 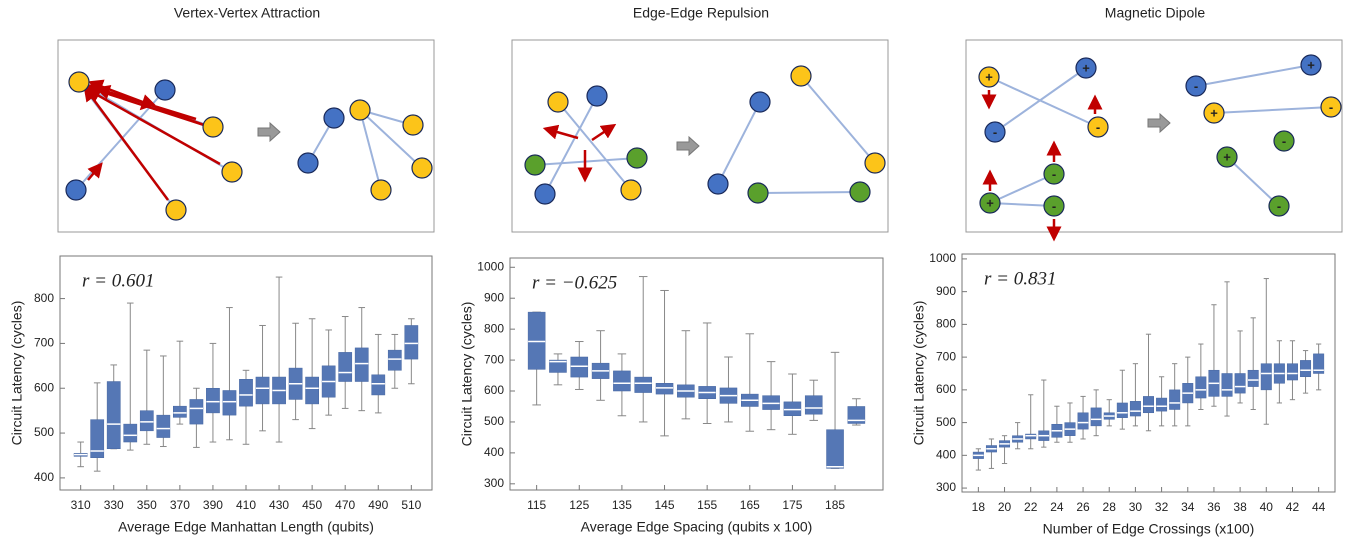 What do you see at coordinates (1005, 507) in the screenshot?
I see `x-tick-label: 20` at bounding box center [1005, 507].